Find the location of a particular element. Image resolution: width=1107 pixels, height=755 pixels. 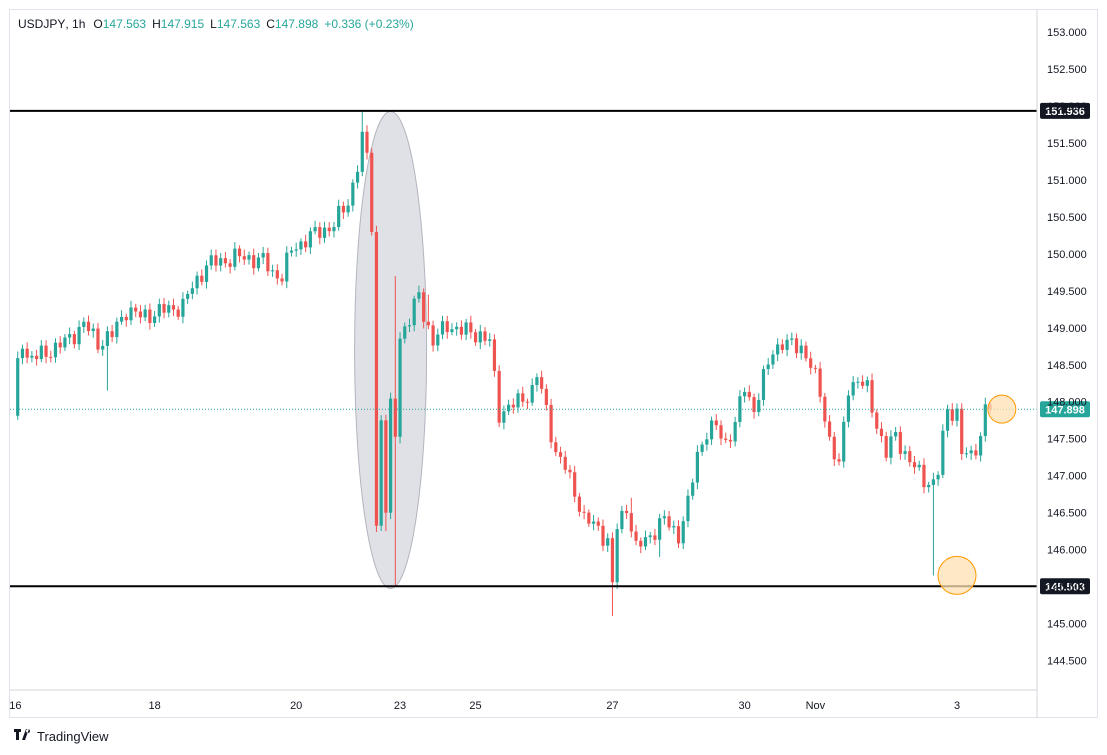

y-tick-label: 149.500 is located at coordinates (1067, 292).